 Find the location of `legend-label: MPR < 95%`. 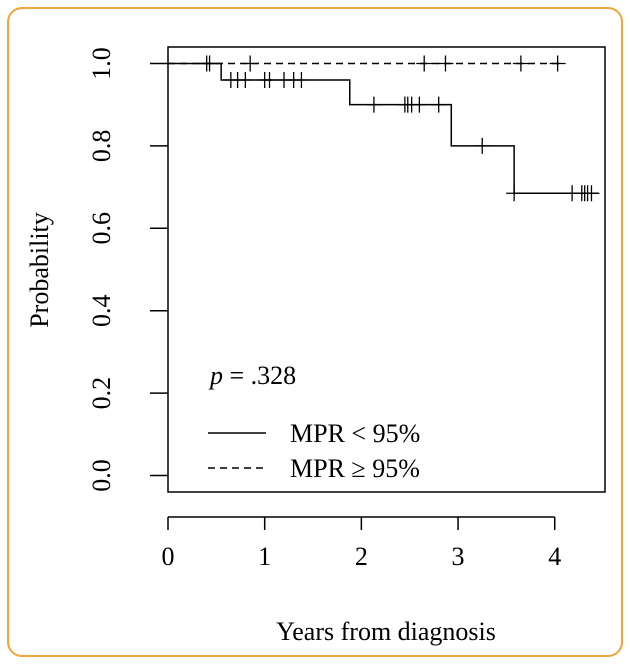

legend-label: MPR < 95% is located at coordinates (355, 433).